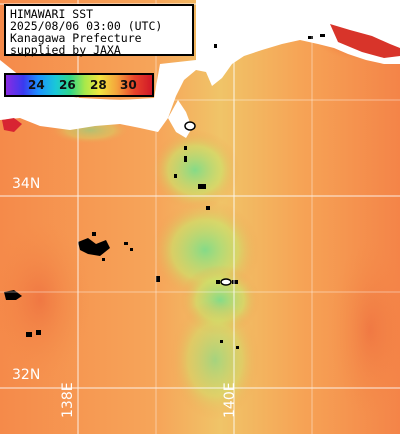  Describe the element at coordinates (128, 85) in the screenshot. I see `colorbar-tick: 30` at that location.